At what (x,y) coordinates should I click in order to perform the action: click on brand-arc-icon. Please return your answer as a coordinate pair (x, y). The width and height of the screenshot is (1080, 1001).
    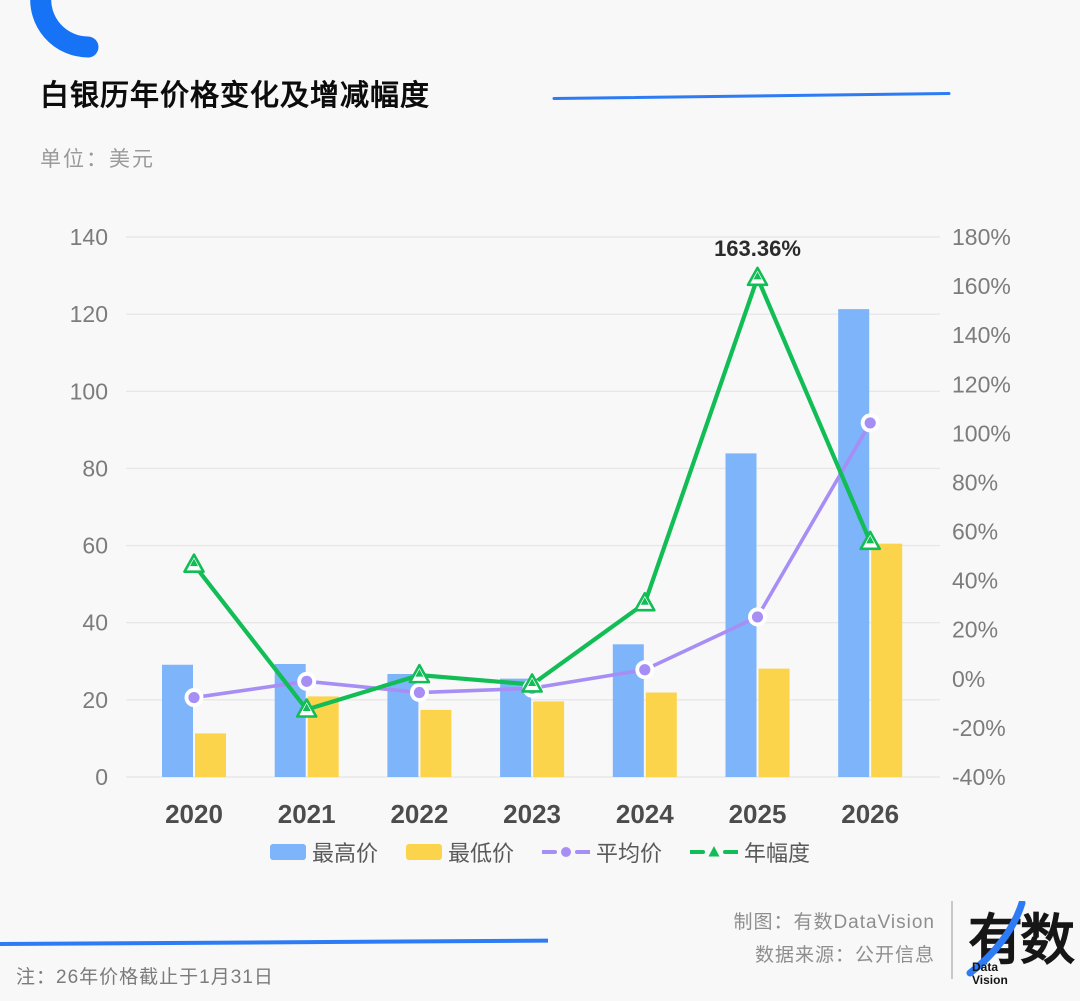
    Looking at the image, I should click on (64, 29).